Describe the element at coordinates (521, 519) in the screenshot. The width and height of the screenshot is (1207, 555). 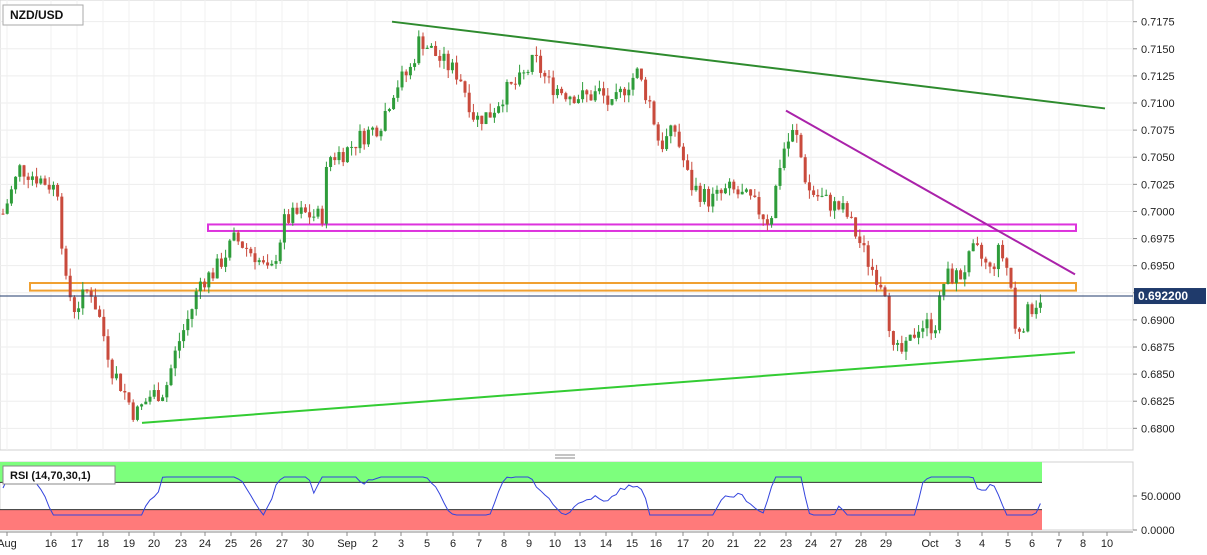
I see `rsi-oversold-band` at that location.